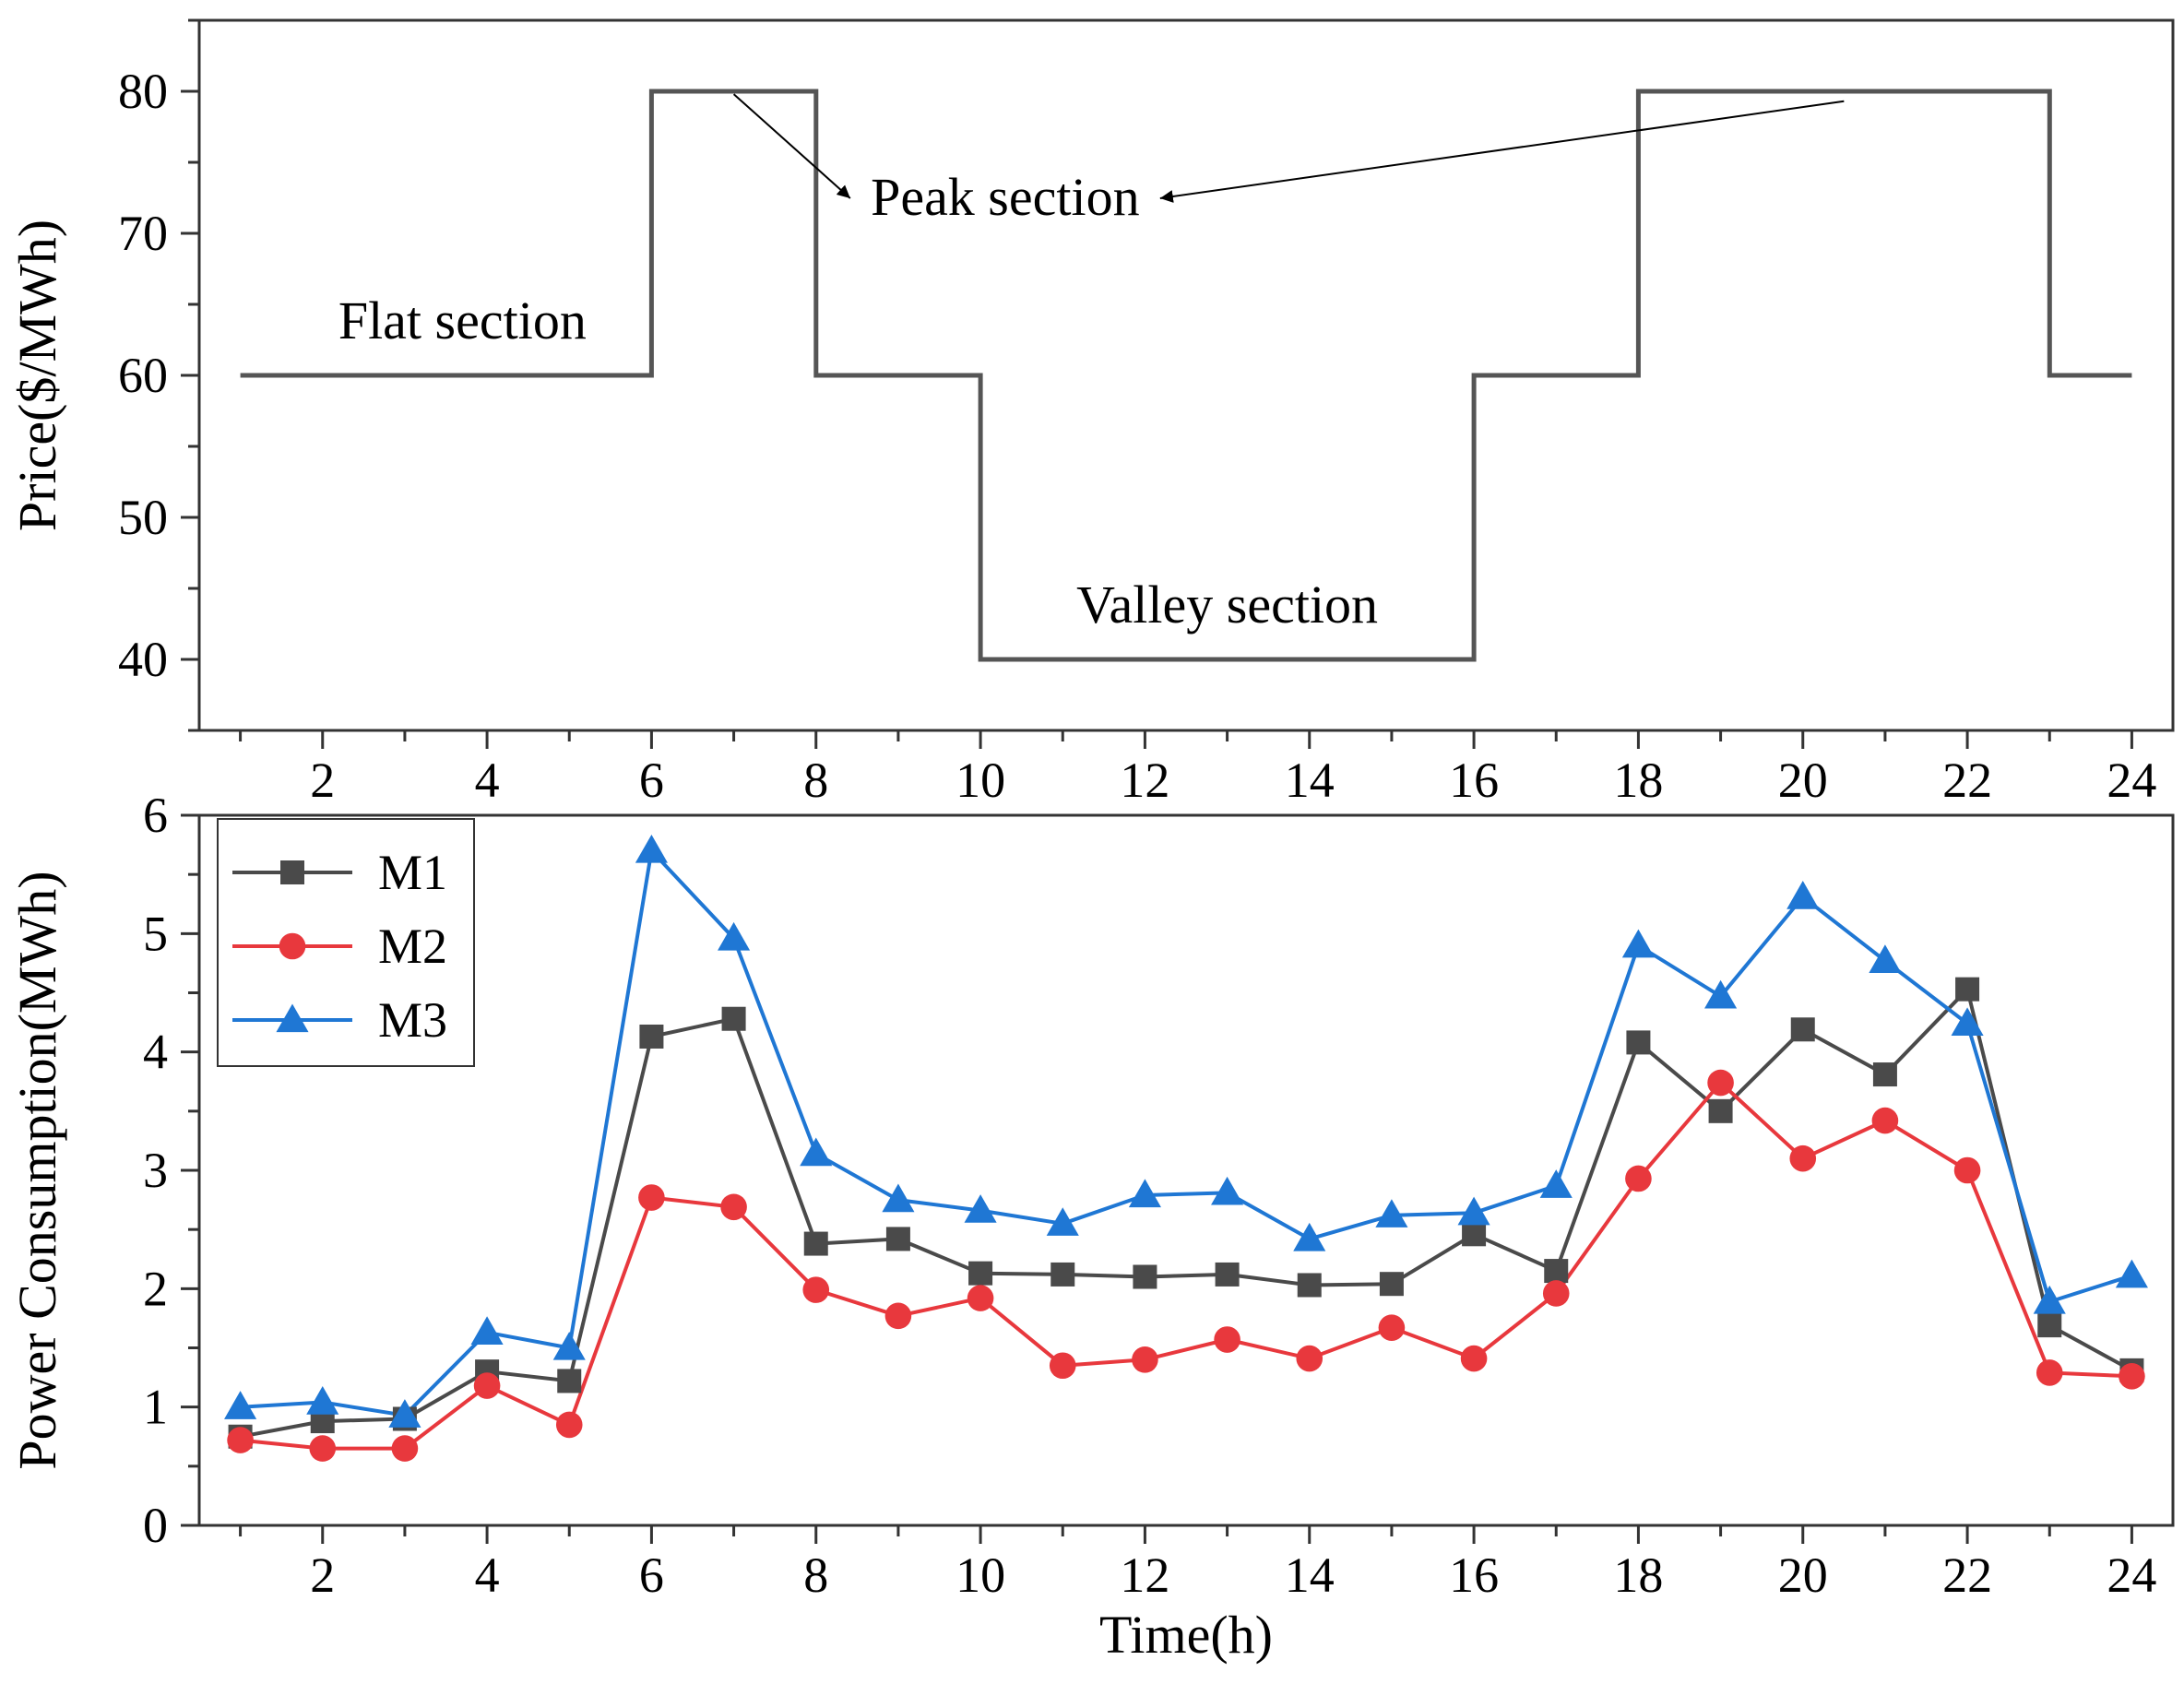 This screenshot has height=1684, width=2184. Describe the element at coordinates (412, 1020) in the screenshot. I see `legend-label-m3: M3` at that location.